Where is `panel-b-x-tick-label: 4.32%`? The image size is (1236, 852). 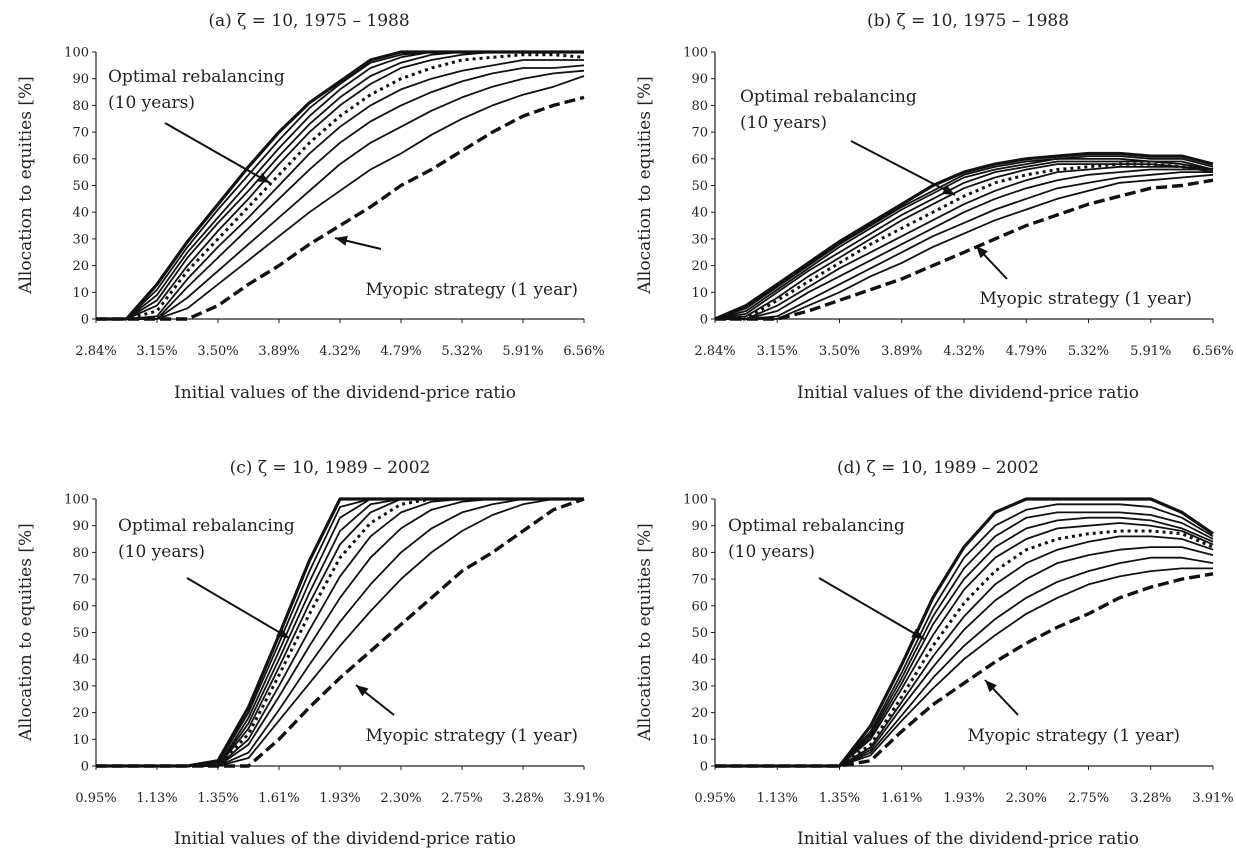
panel-b-x-tick-label: 4.32% is located at coordinates (963, 351).